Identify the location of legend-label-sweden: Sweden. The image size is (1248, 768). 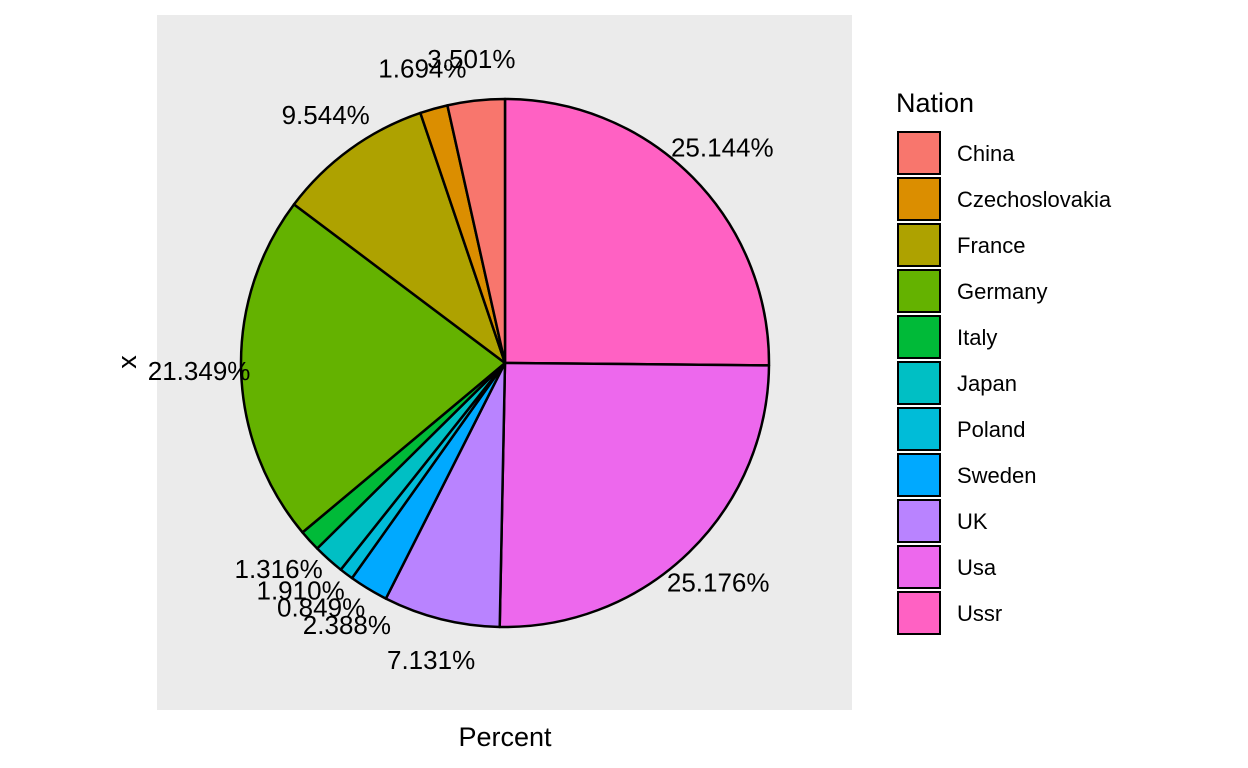
(997, 475).